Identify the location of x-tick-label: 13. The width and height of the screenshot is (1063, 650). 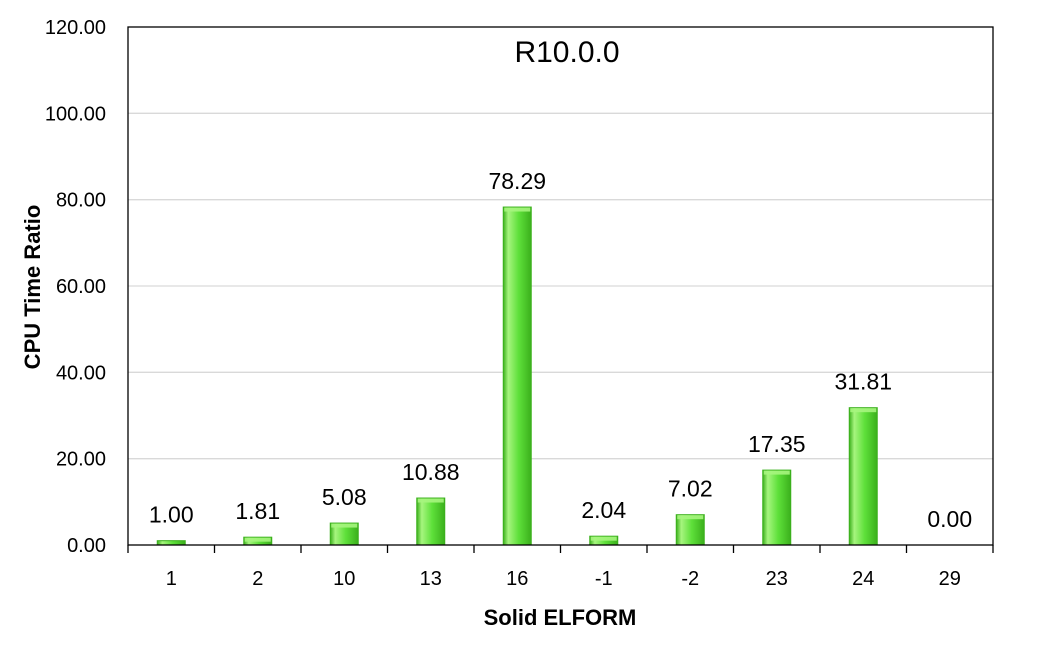
(431, 579).